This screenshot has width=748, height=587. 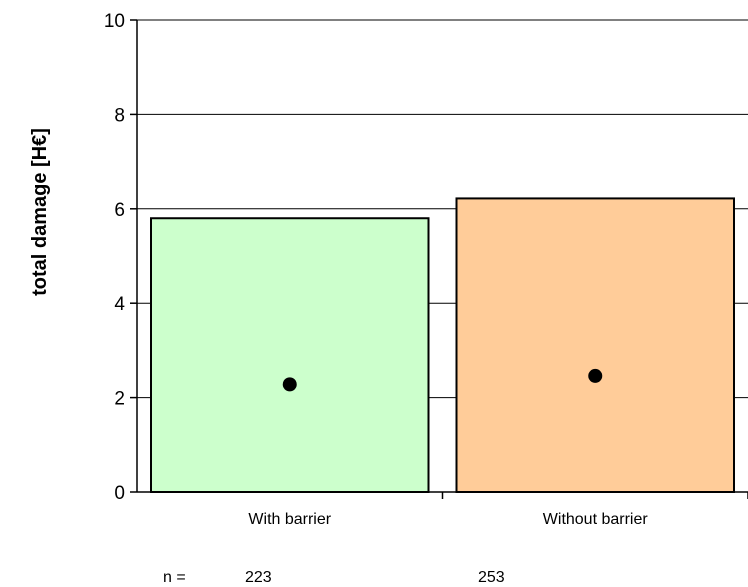 I want to click on y-tick-label: 8, so click(x=119, y=115).